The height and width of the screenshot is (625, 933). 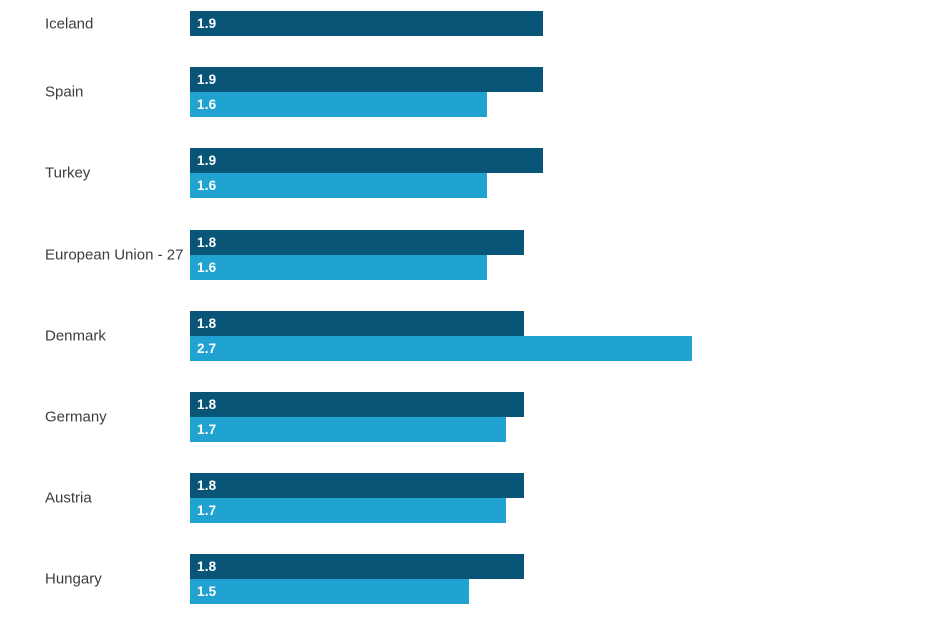 I want to click on bars-turkey: 1.9 1.6, so click(x=366, y=173).